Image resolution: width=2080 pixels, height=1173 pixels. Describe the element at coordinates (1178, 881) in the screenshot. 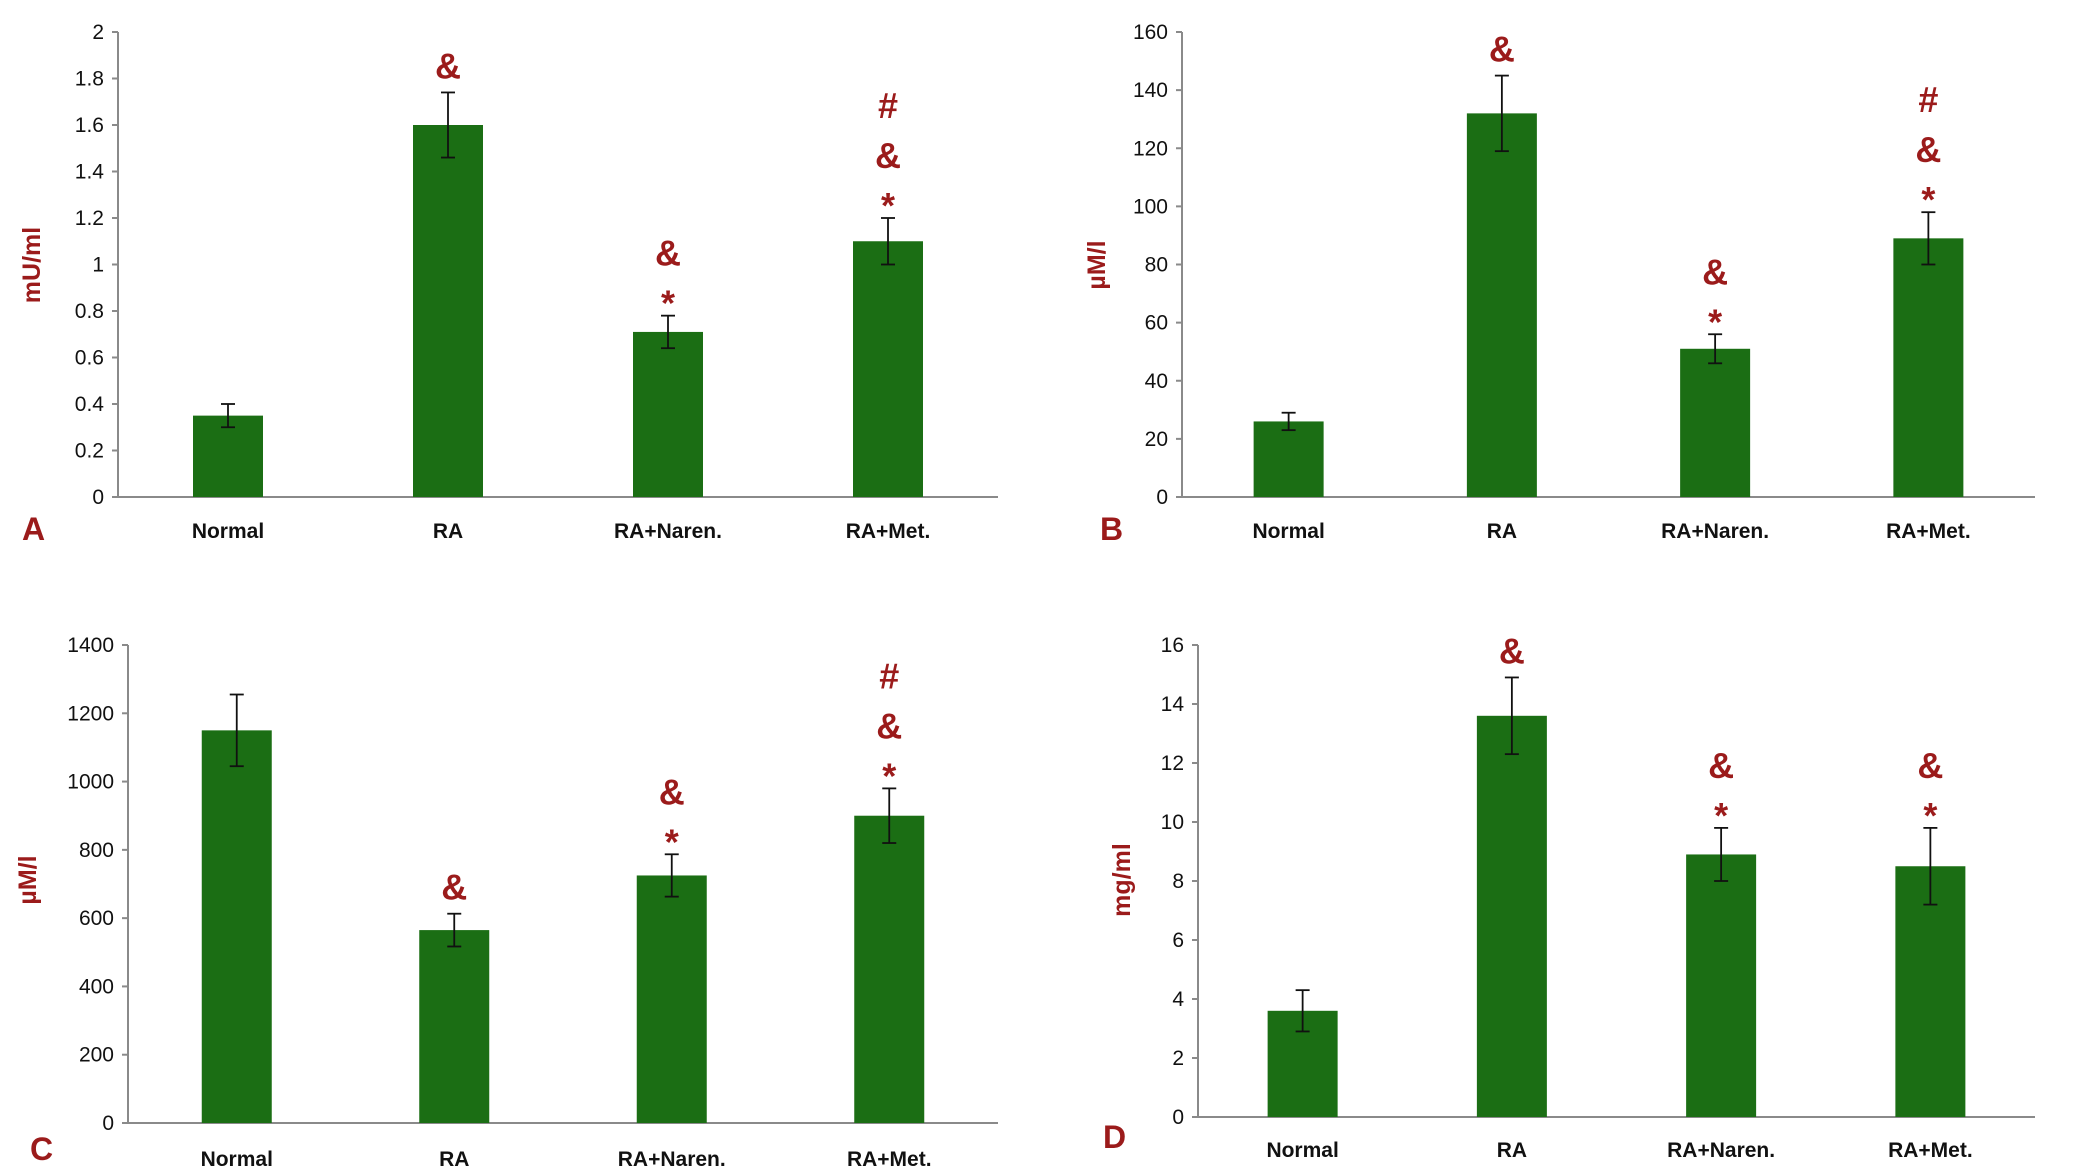

I see `y-tick-label: 8` at that location.